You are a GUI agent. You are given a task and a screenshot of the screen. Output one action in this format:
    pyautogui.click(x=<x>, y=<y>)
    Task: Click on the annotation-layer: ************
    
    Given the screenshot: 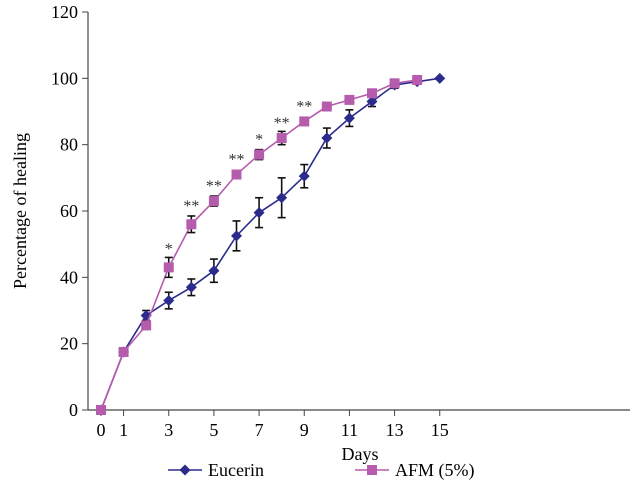 What is the action you would take?
    pyautogui.click(x=239, y=179)
    